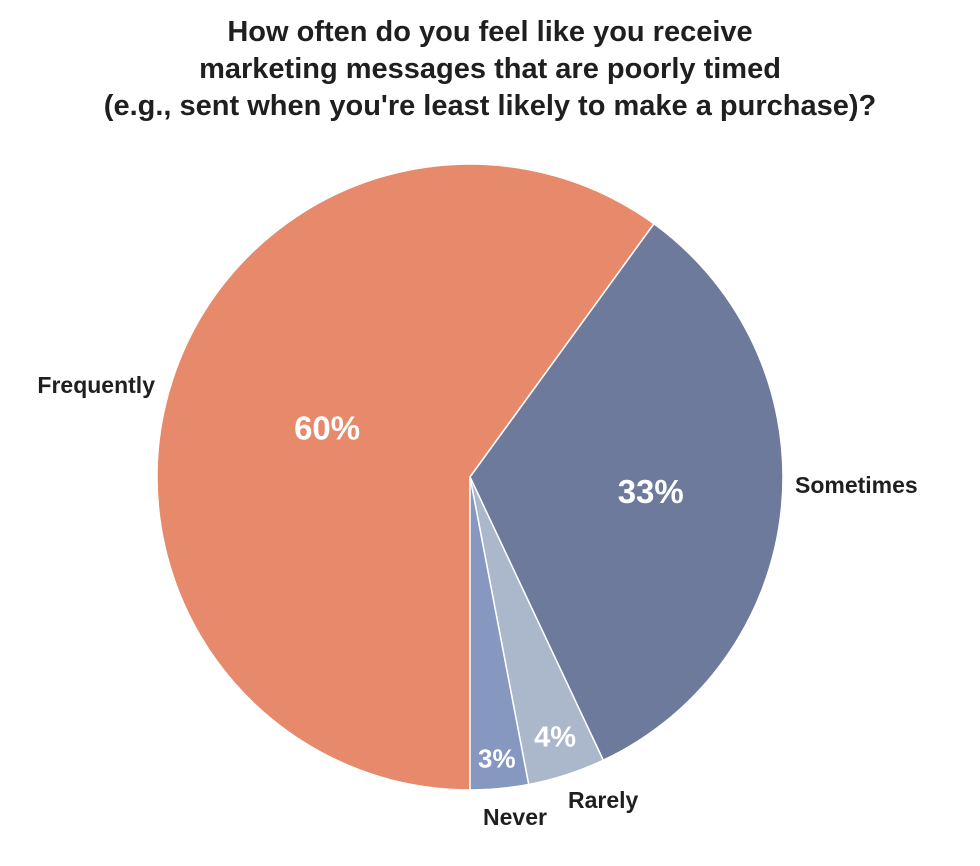  I want to click on chart-title-line-2: marketing messages that are poorly timed, so click(490, 69).